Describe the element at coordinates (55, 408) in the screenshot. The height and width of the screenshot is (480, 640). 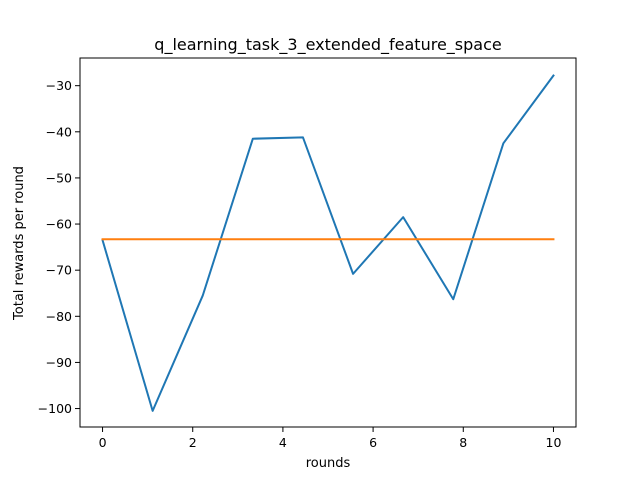
I see `y-tick-label: −100` at that location.